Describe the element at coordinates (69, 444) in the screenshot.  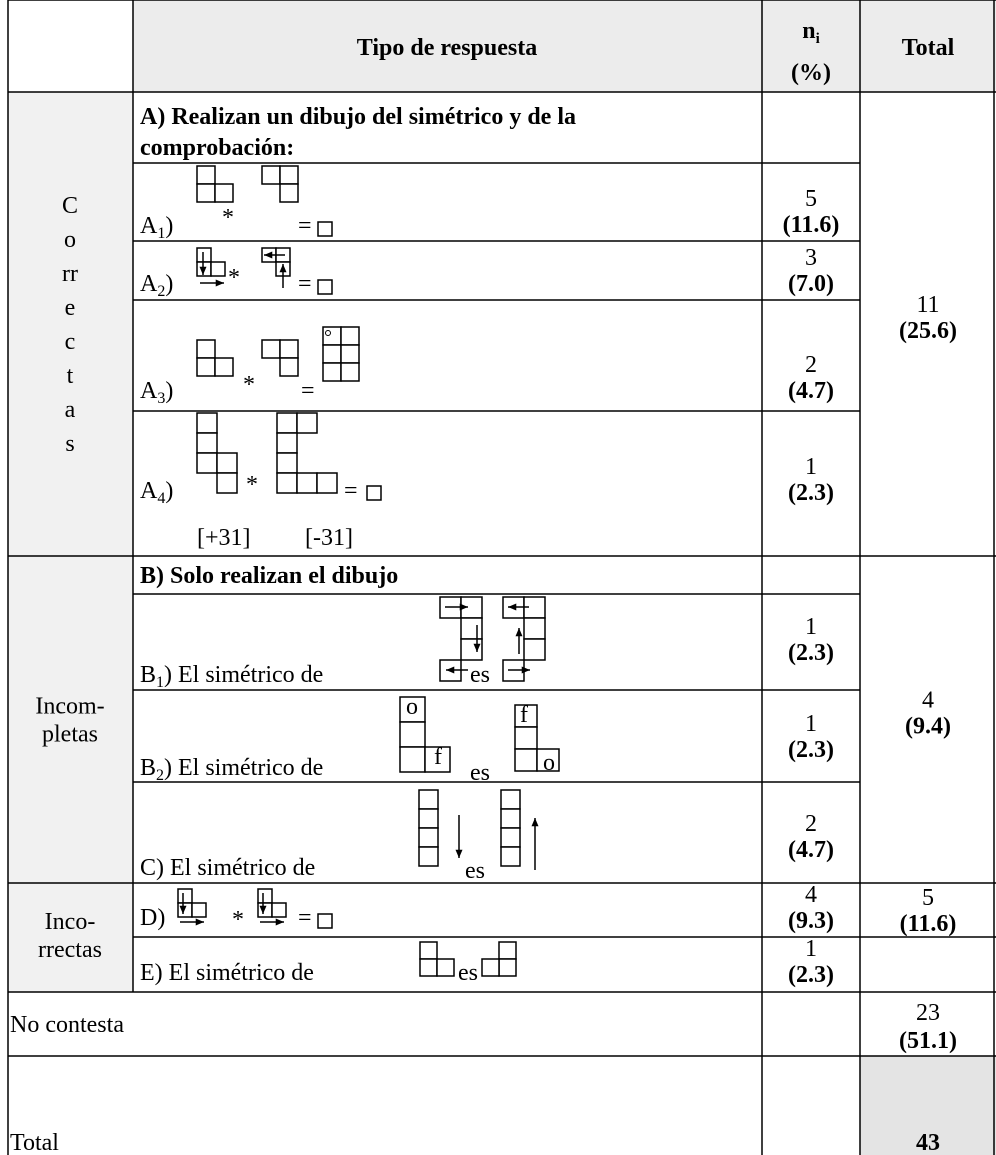
I see `group-label: s` at that location.